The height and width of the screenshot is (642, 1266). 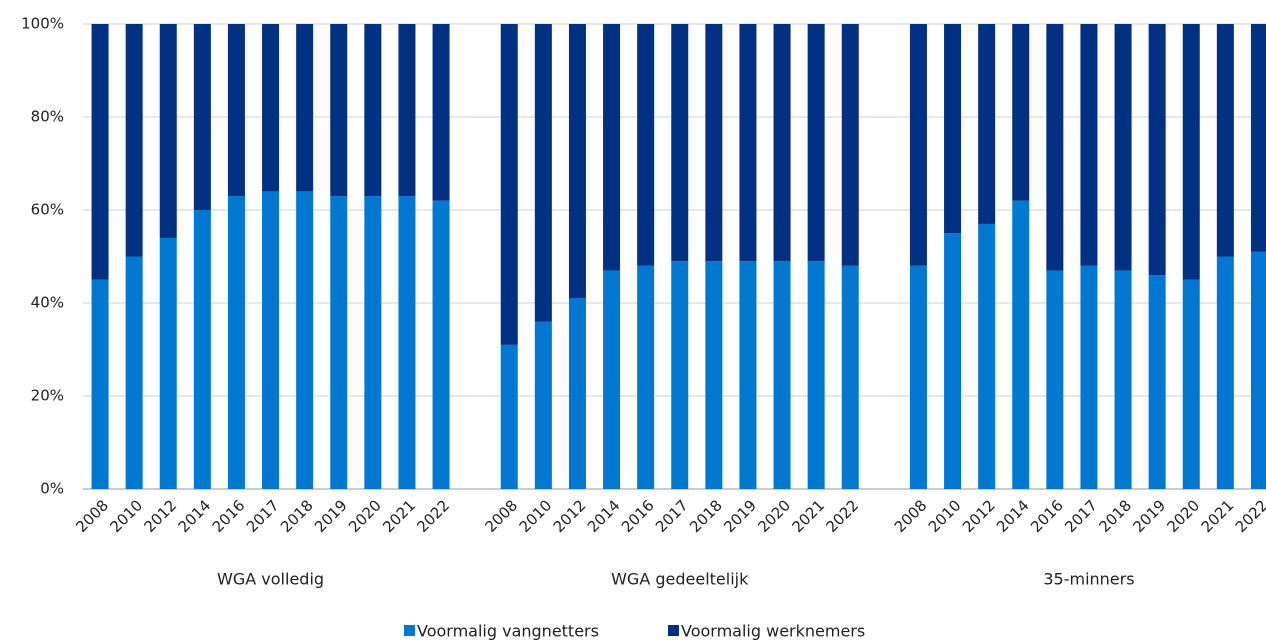 I want to click on y-tick-label: 0%, so click(x=52, y=489).